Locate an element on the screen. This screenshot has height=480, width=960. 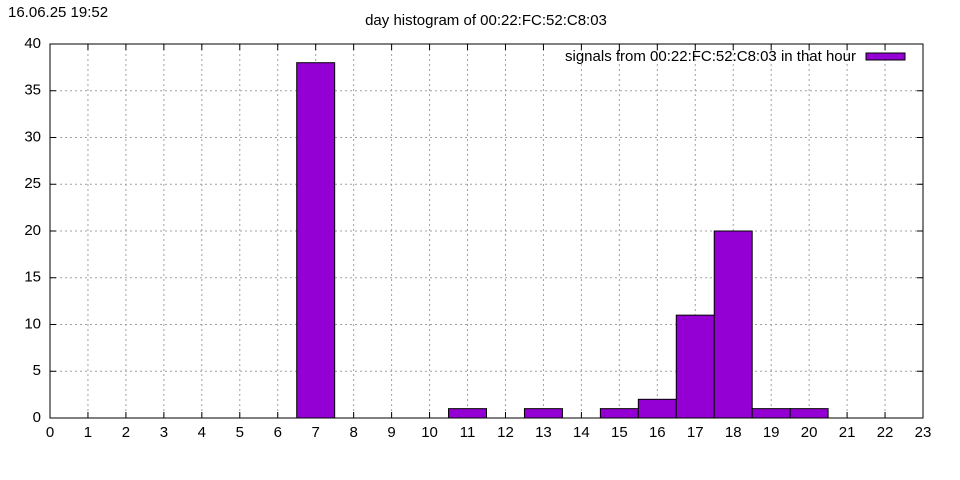
y-tick-label: 20 is located at coordinates (32, 230).